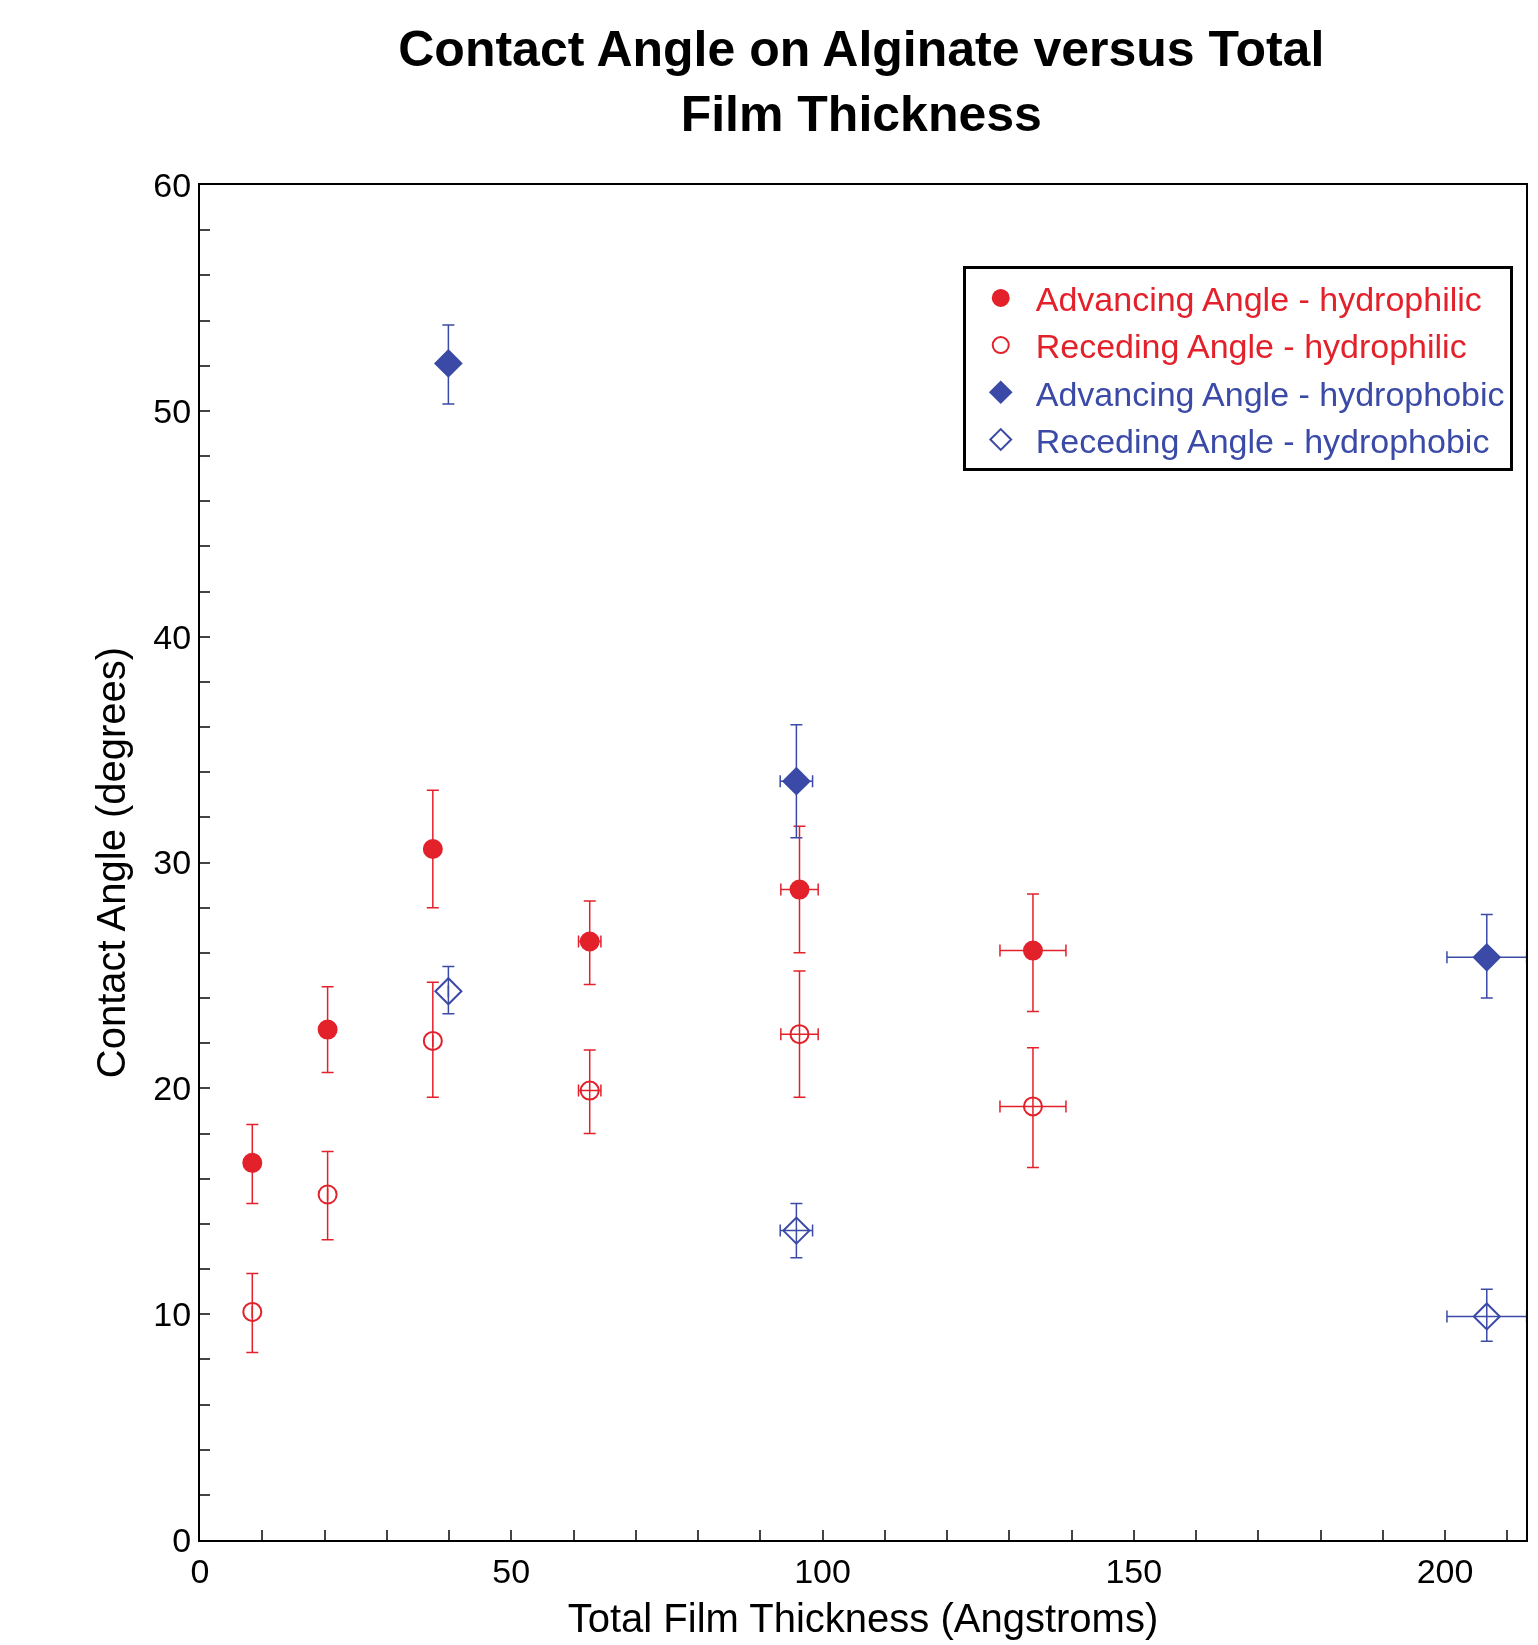 The width and height of the screenshot is (1538, 1645). Describe the element at coordinates (861, 81) in the screenshot. I see `chart-title: Contact Angle on Alginate versus Total Film Thickness` at that location.